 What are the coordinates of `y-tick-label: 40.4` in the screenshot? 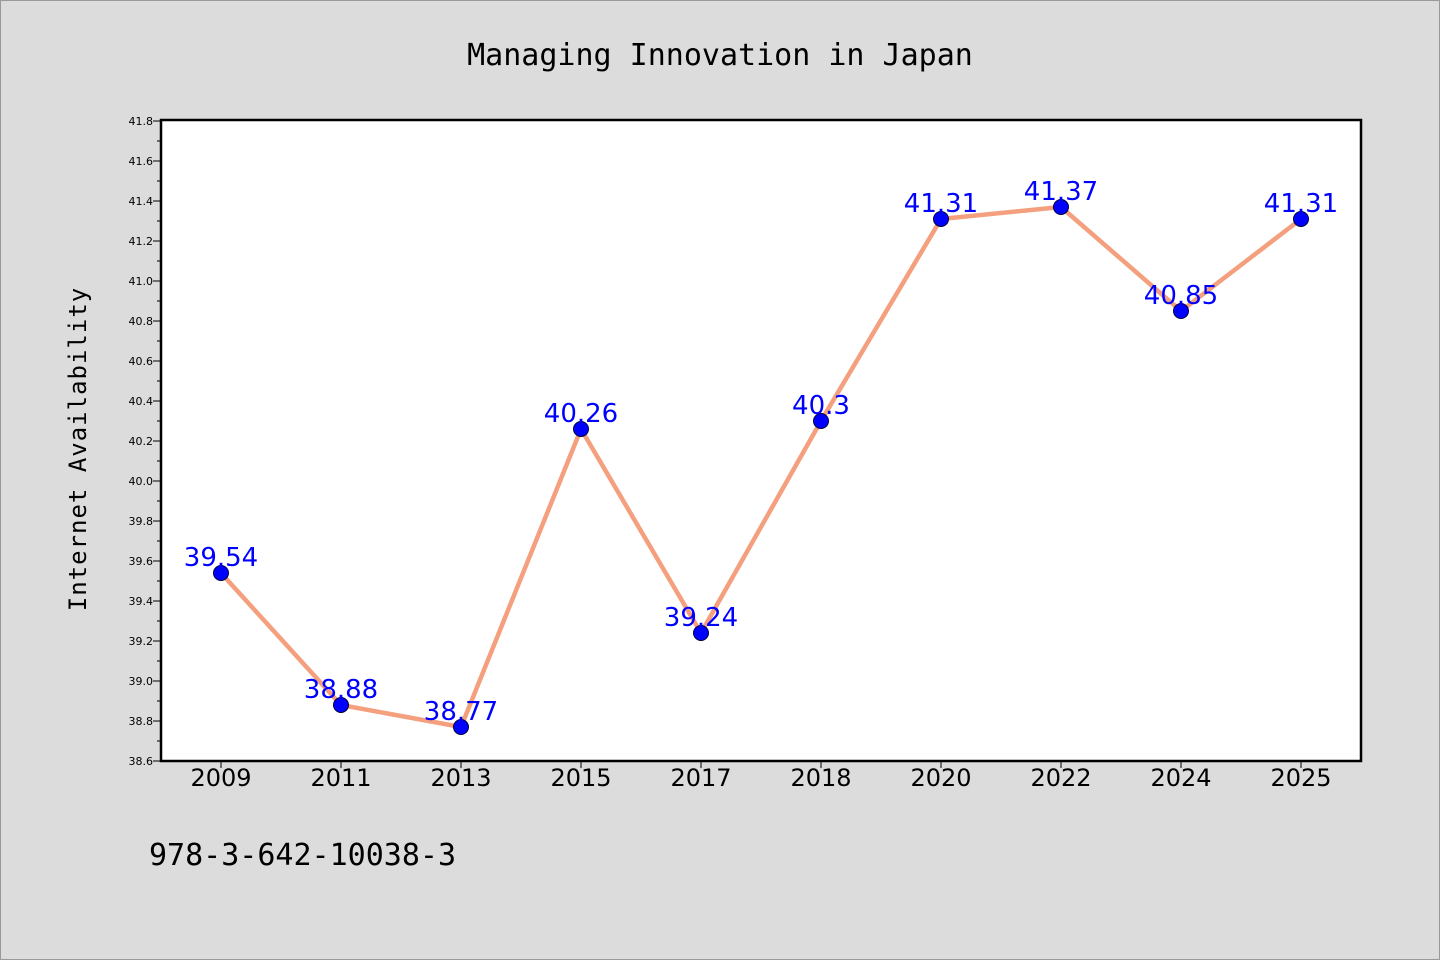 It's located at (141, 401).